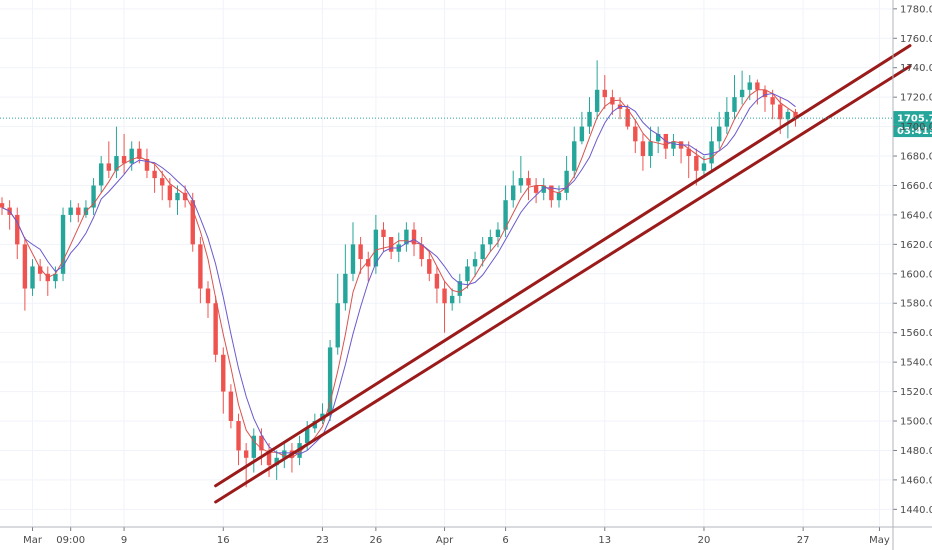 This screenshot has width=932, height=550. Describe the element at coordinates (916, 186) in the screenshot. I see `y-tick-label: 1660.00` at that location.